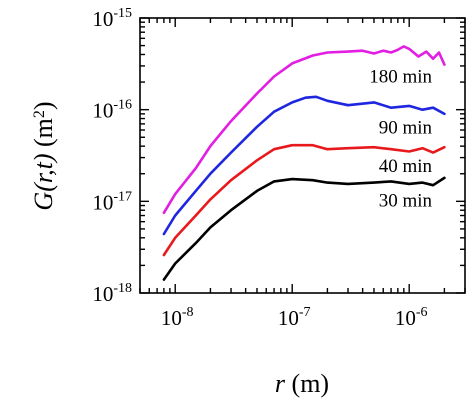 The image size is (474, 413). Describe the element at coordinates (112, 18) in the screenshot. I see `y-tick-label: 10-15` at that location.